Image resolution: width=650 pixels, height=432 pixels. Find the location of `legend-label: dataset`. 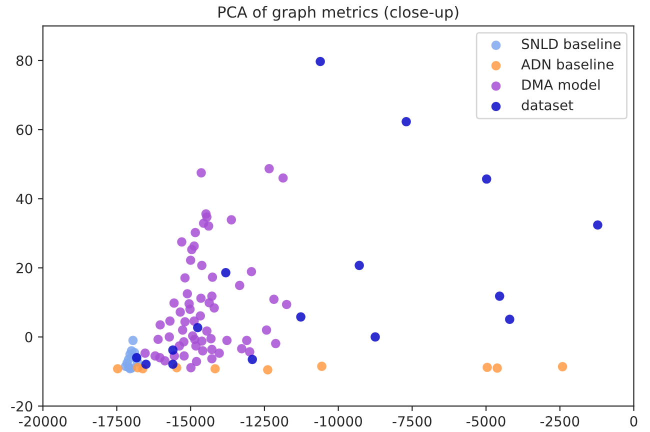

legend-label: dataset is located at coordinates (548, 105).